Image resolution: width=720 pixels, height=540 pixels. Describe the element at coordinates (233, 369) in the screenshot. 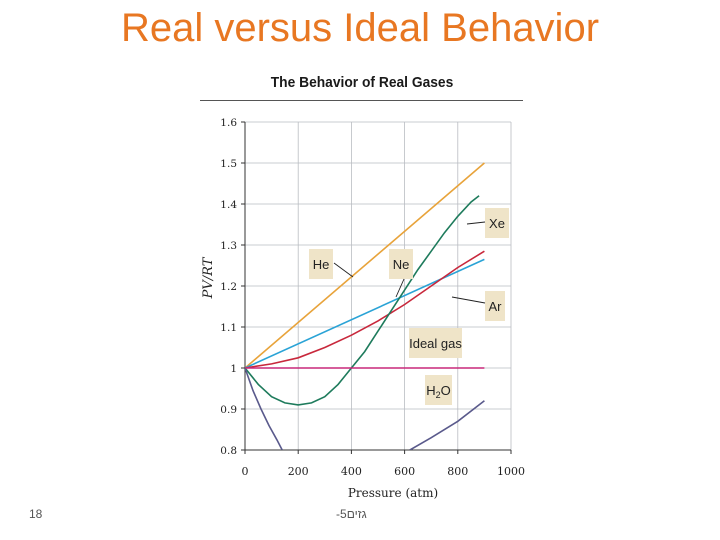

I see `y-tick-label: 1` at that location.